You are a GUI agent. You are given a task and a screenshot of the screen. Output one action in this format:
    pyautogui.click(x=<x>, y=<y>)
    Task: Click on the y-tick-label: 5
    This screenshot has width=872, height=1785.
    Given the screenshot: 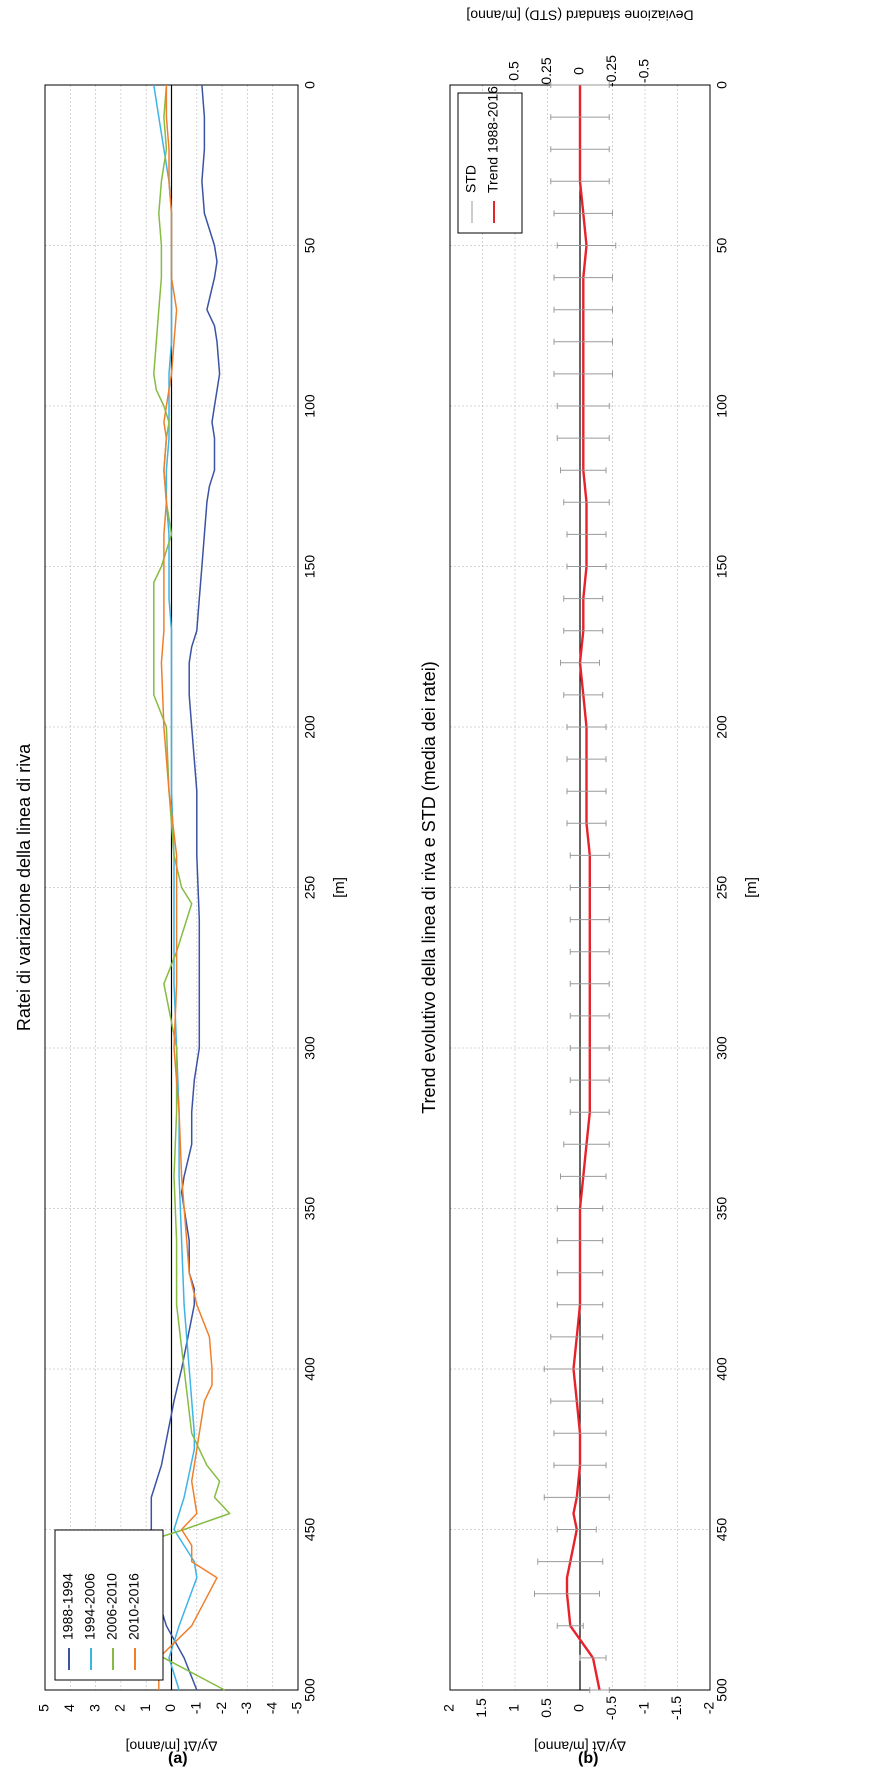 What is the action you would take?
    pyautogui.click(x=44, y=1708)
    